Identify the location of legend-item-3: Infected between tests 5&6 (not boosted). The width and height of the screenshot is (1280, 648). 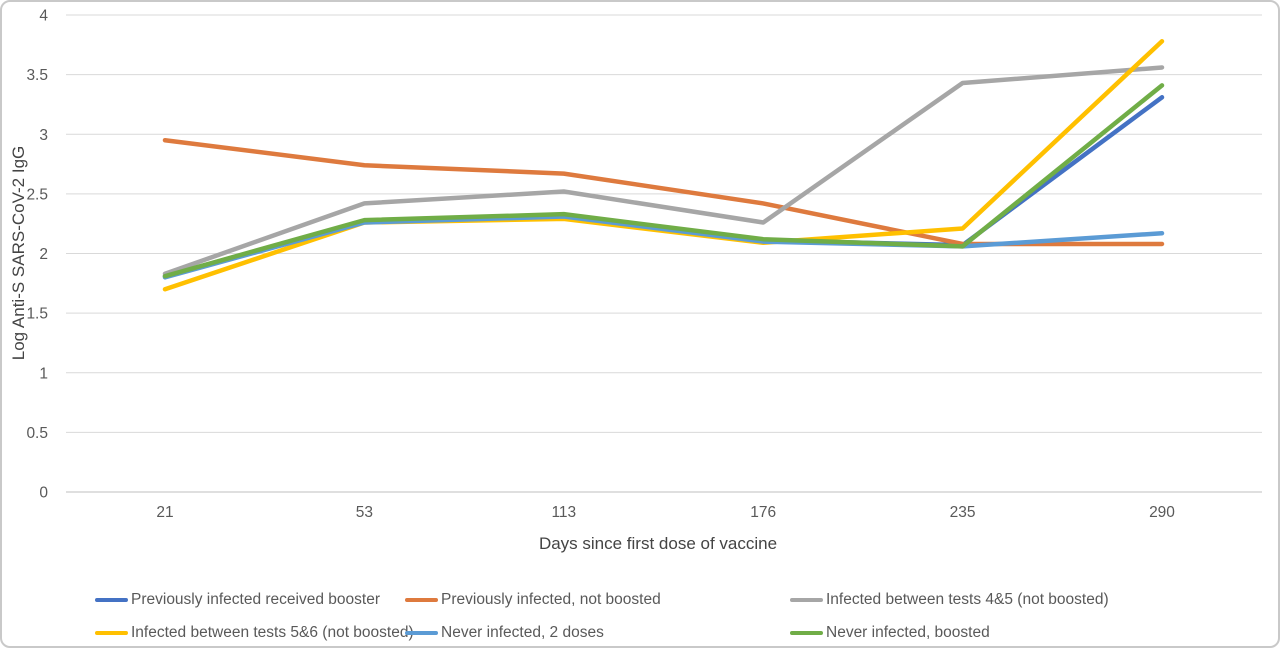
(254, 633).